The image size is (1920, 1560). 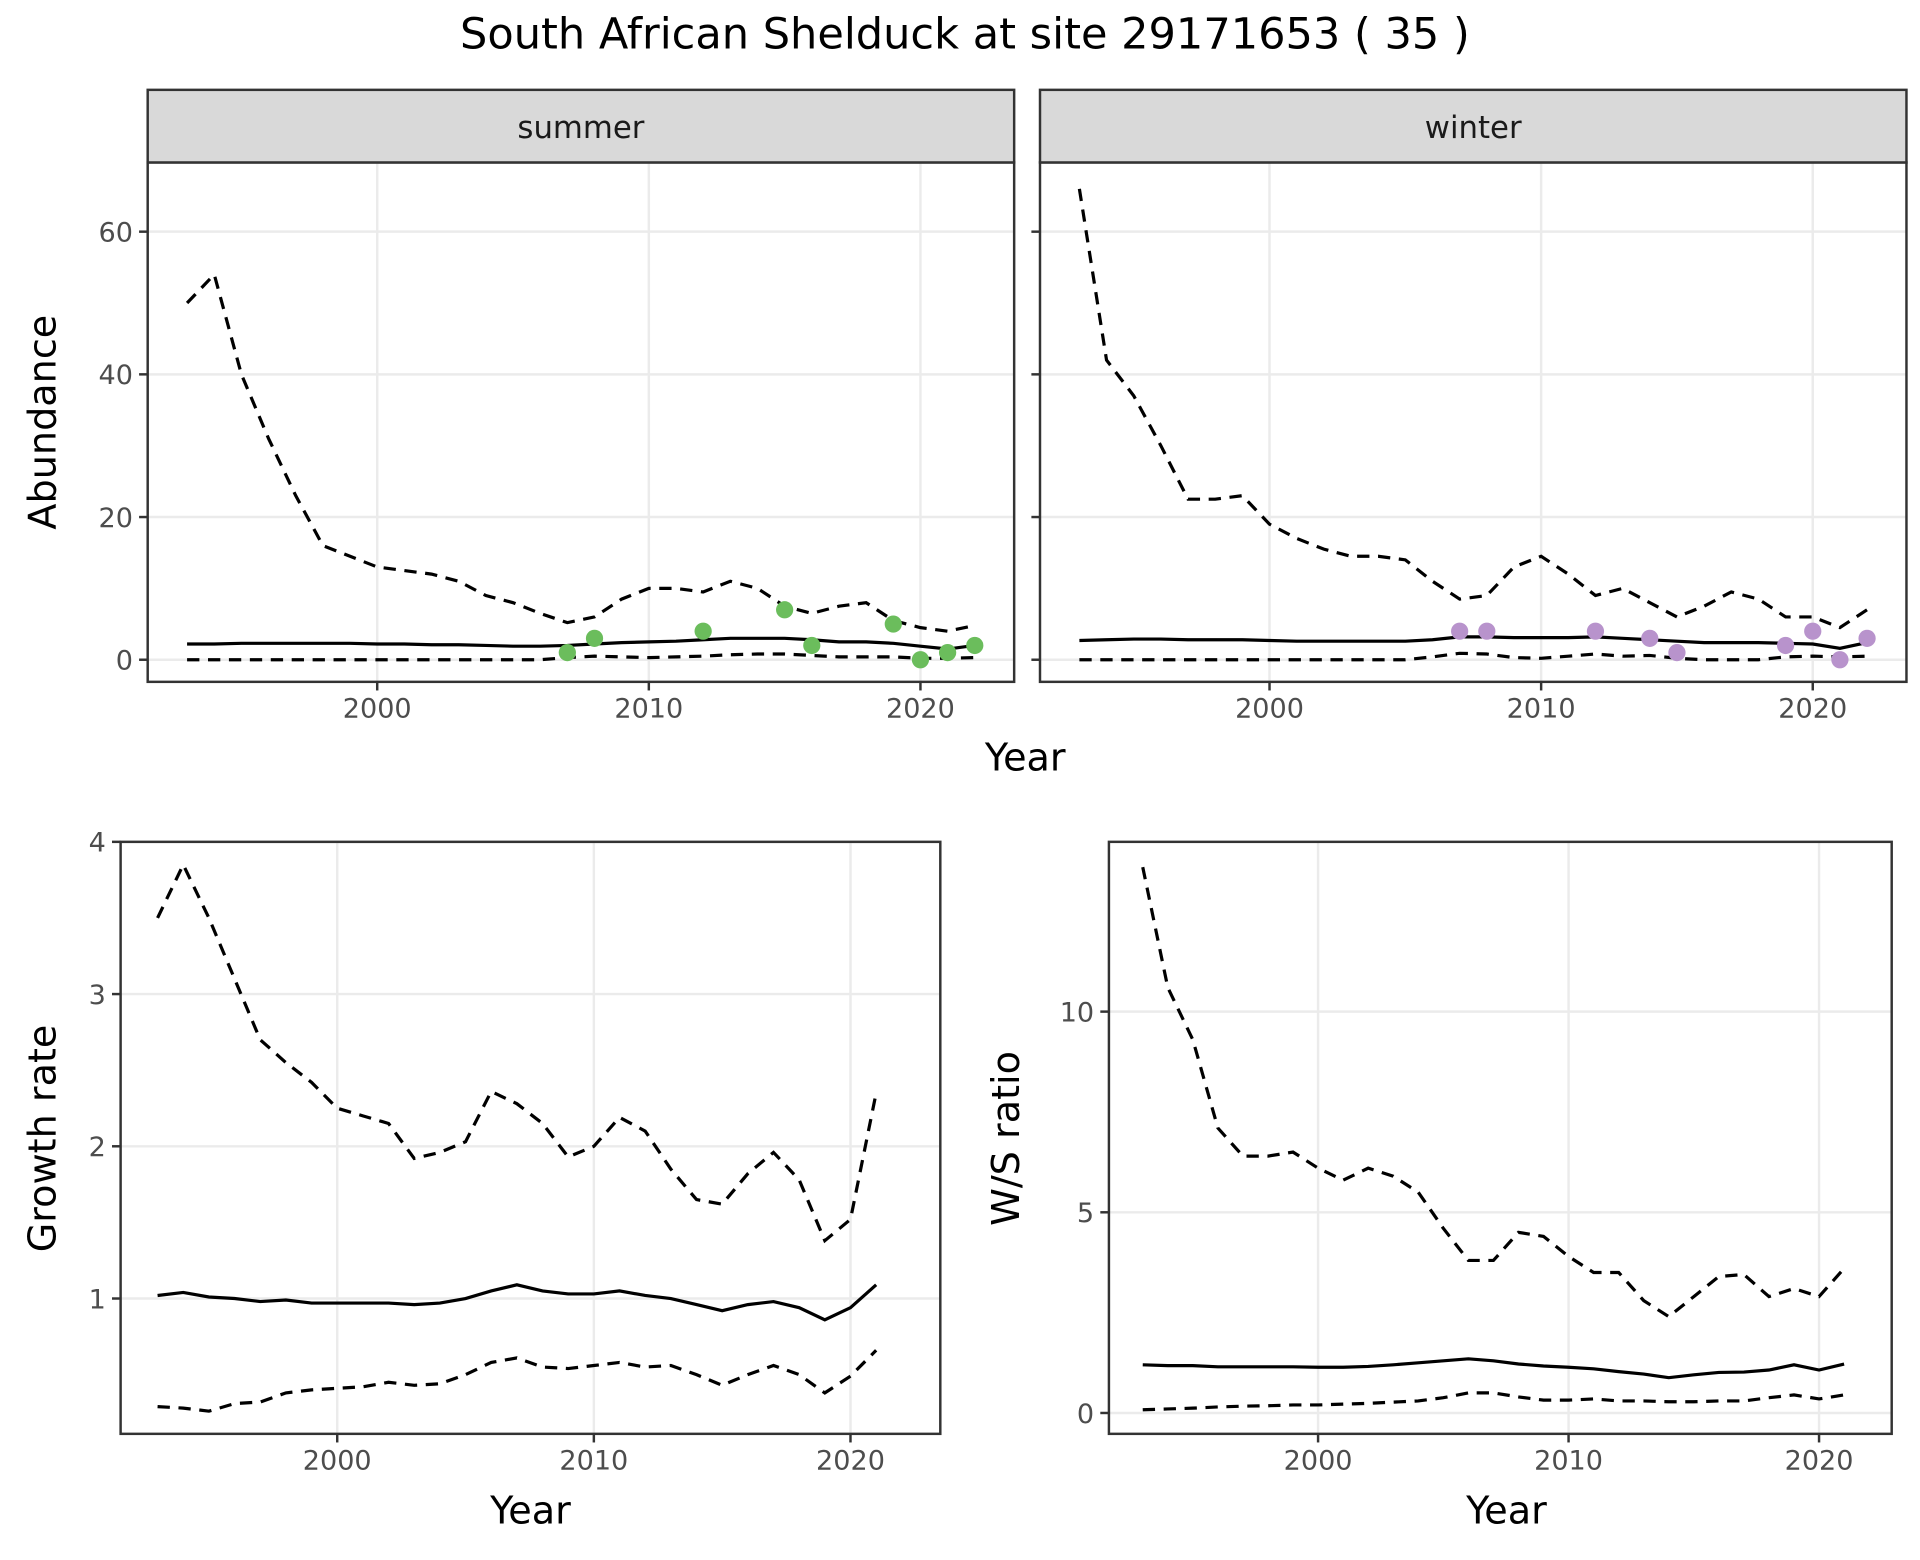 I want to click on y-tick-label: 10, so click(x=1077, y=1012).